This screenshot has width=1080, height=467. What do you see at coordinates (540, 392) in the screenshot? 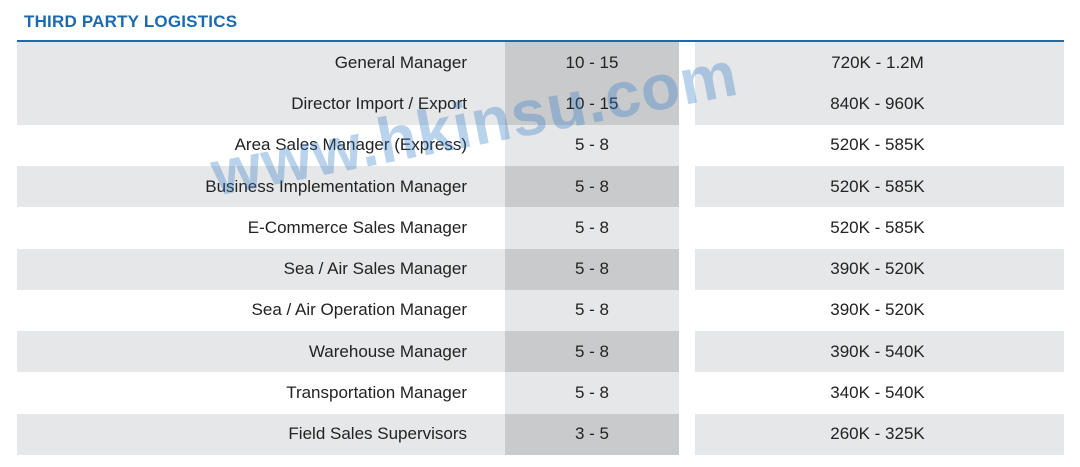
I see `table-row: Transportation Manager 5 - 8 340K - 540K` at bounding box center [540, 392].